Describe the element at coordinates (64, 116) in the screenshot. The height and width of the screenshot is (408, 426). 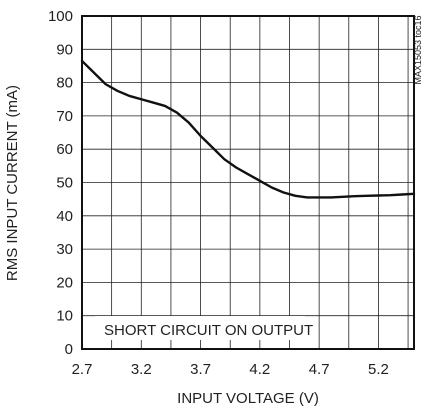
I see `y-tick-label-70: 70` at that location.